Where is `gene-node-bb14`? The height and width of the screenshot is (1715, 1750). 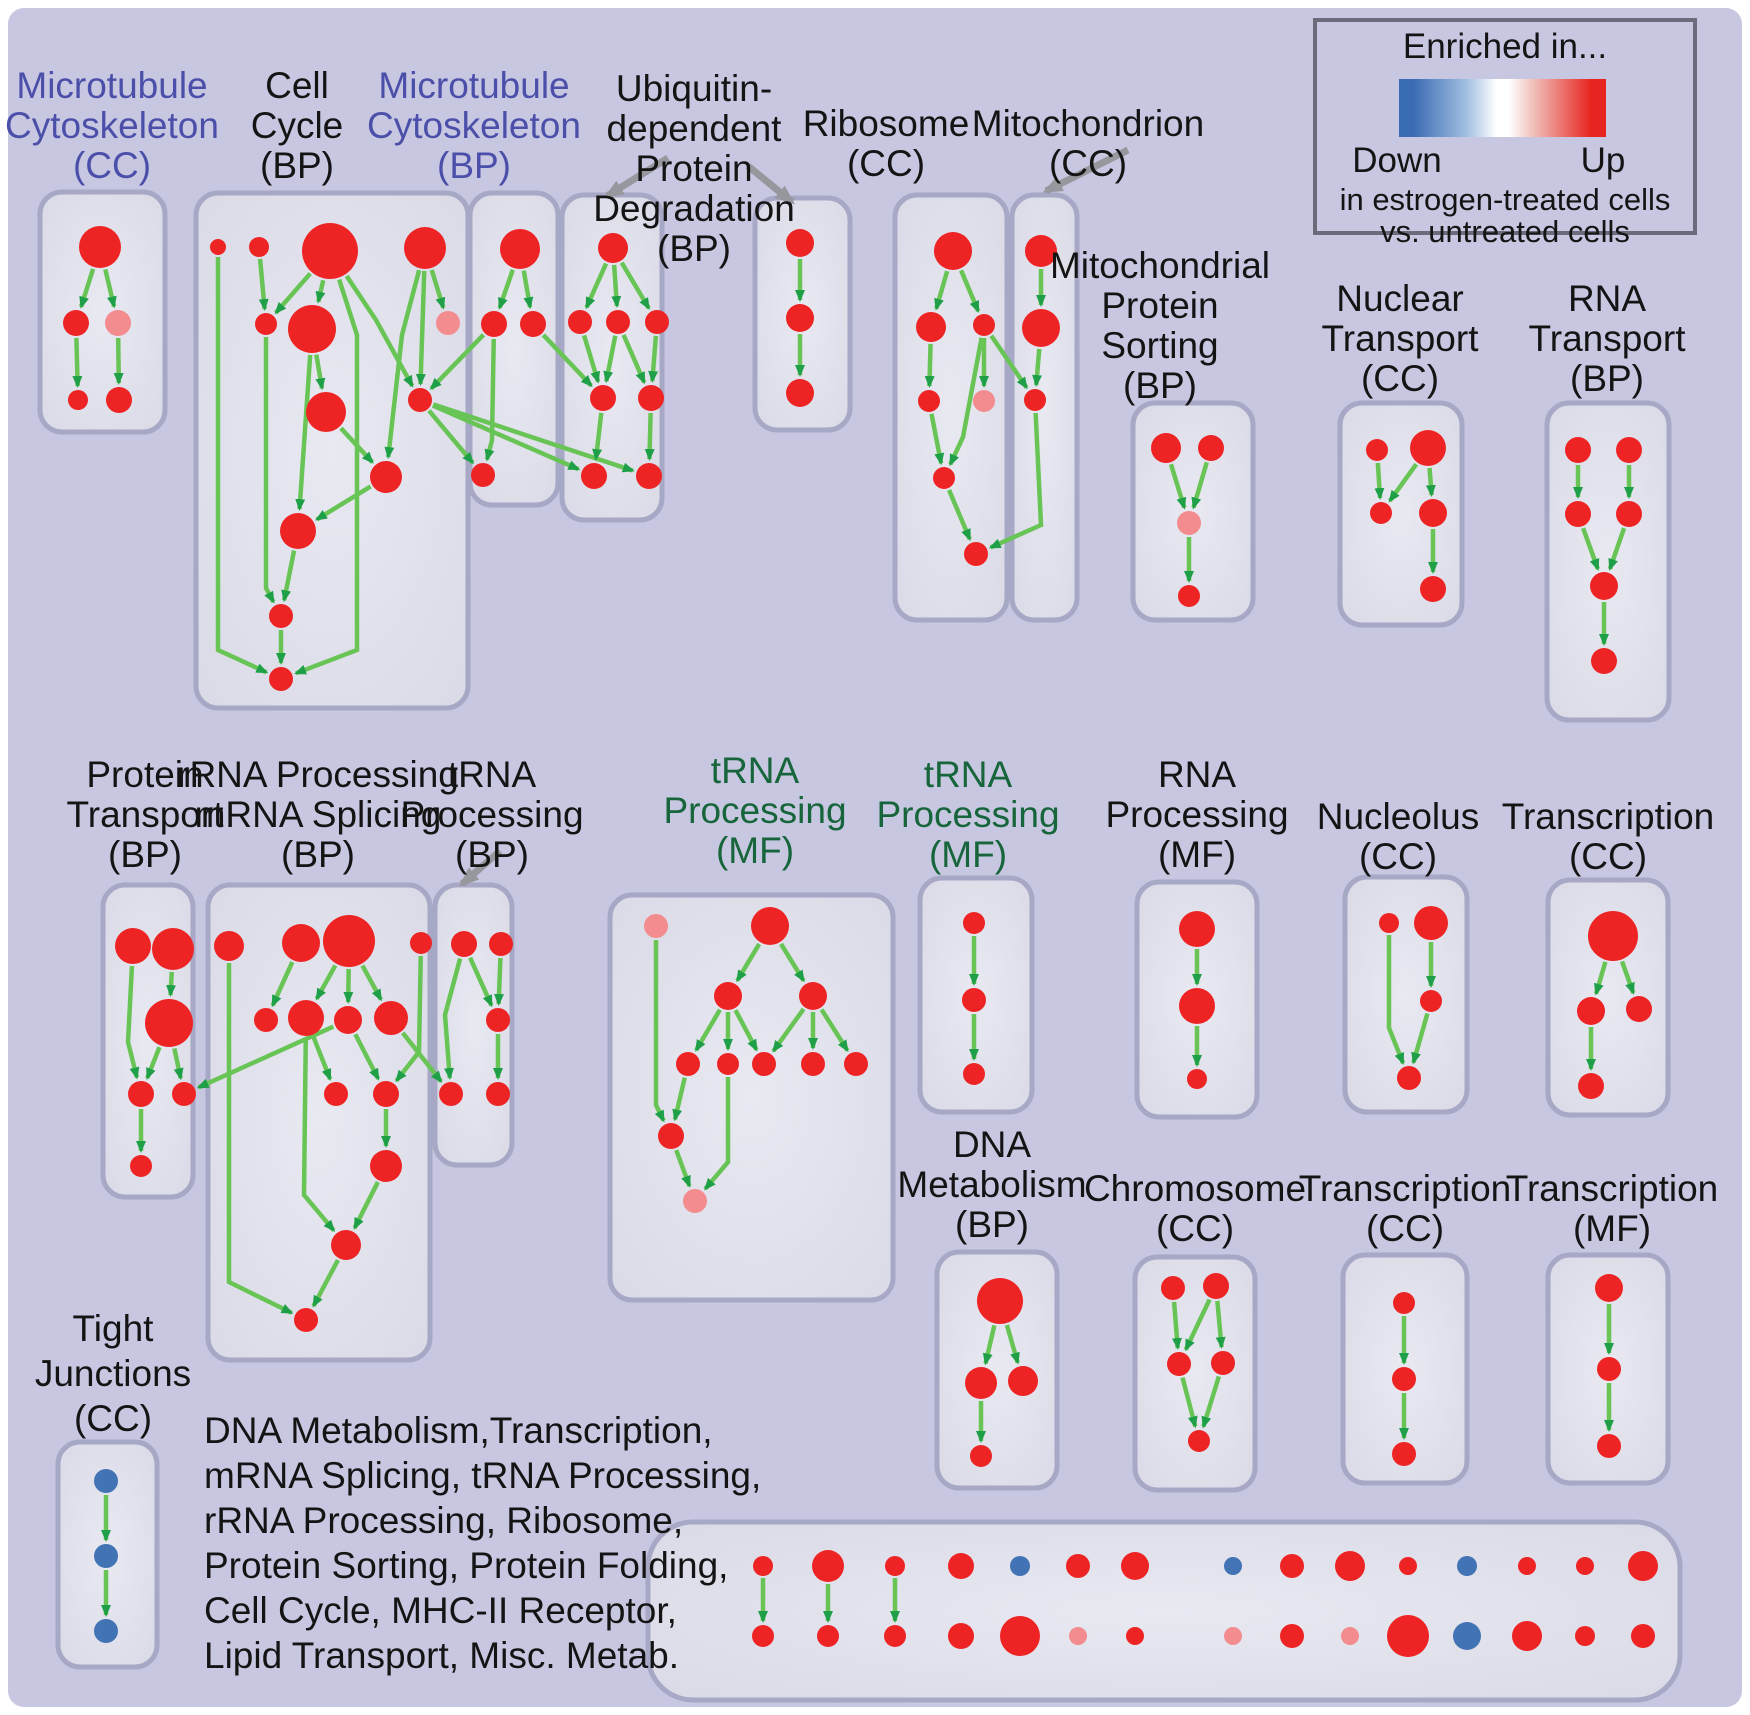
gene-node-bb14 is located at coordinates (1585, 1636).